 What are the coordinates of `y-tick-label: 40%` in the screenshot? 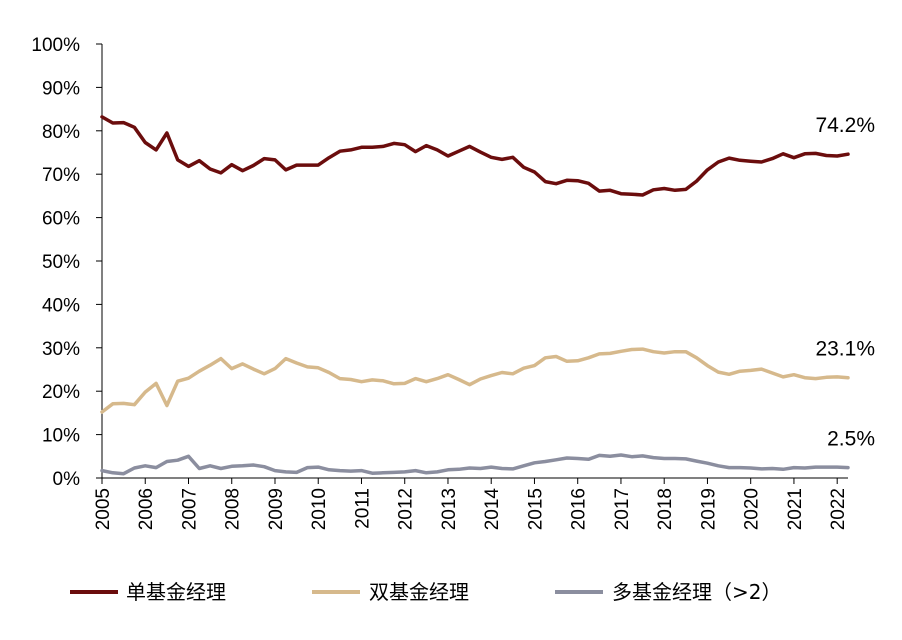 It's located at (61, 305).